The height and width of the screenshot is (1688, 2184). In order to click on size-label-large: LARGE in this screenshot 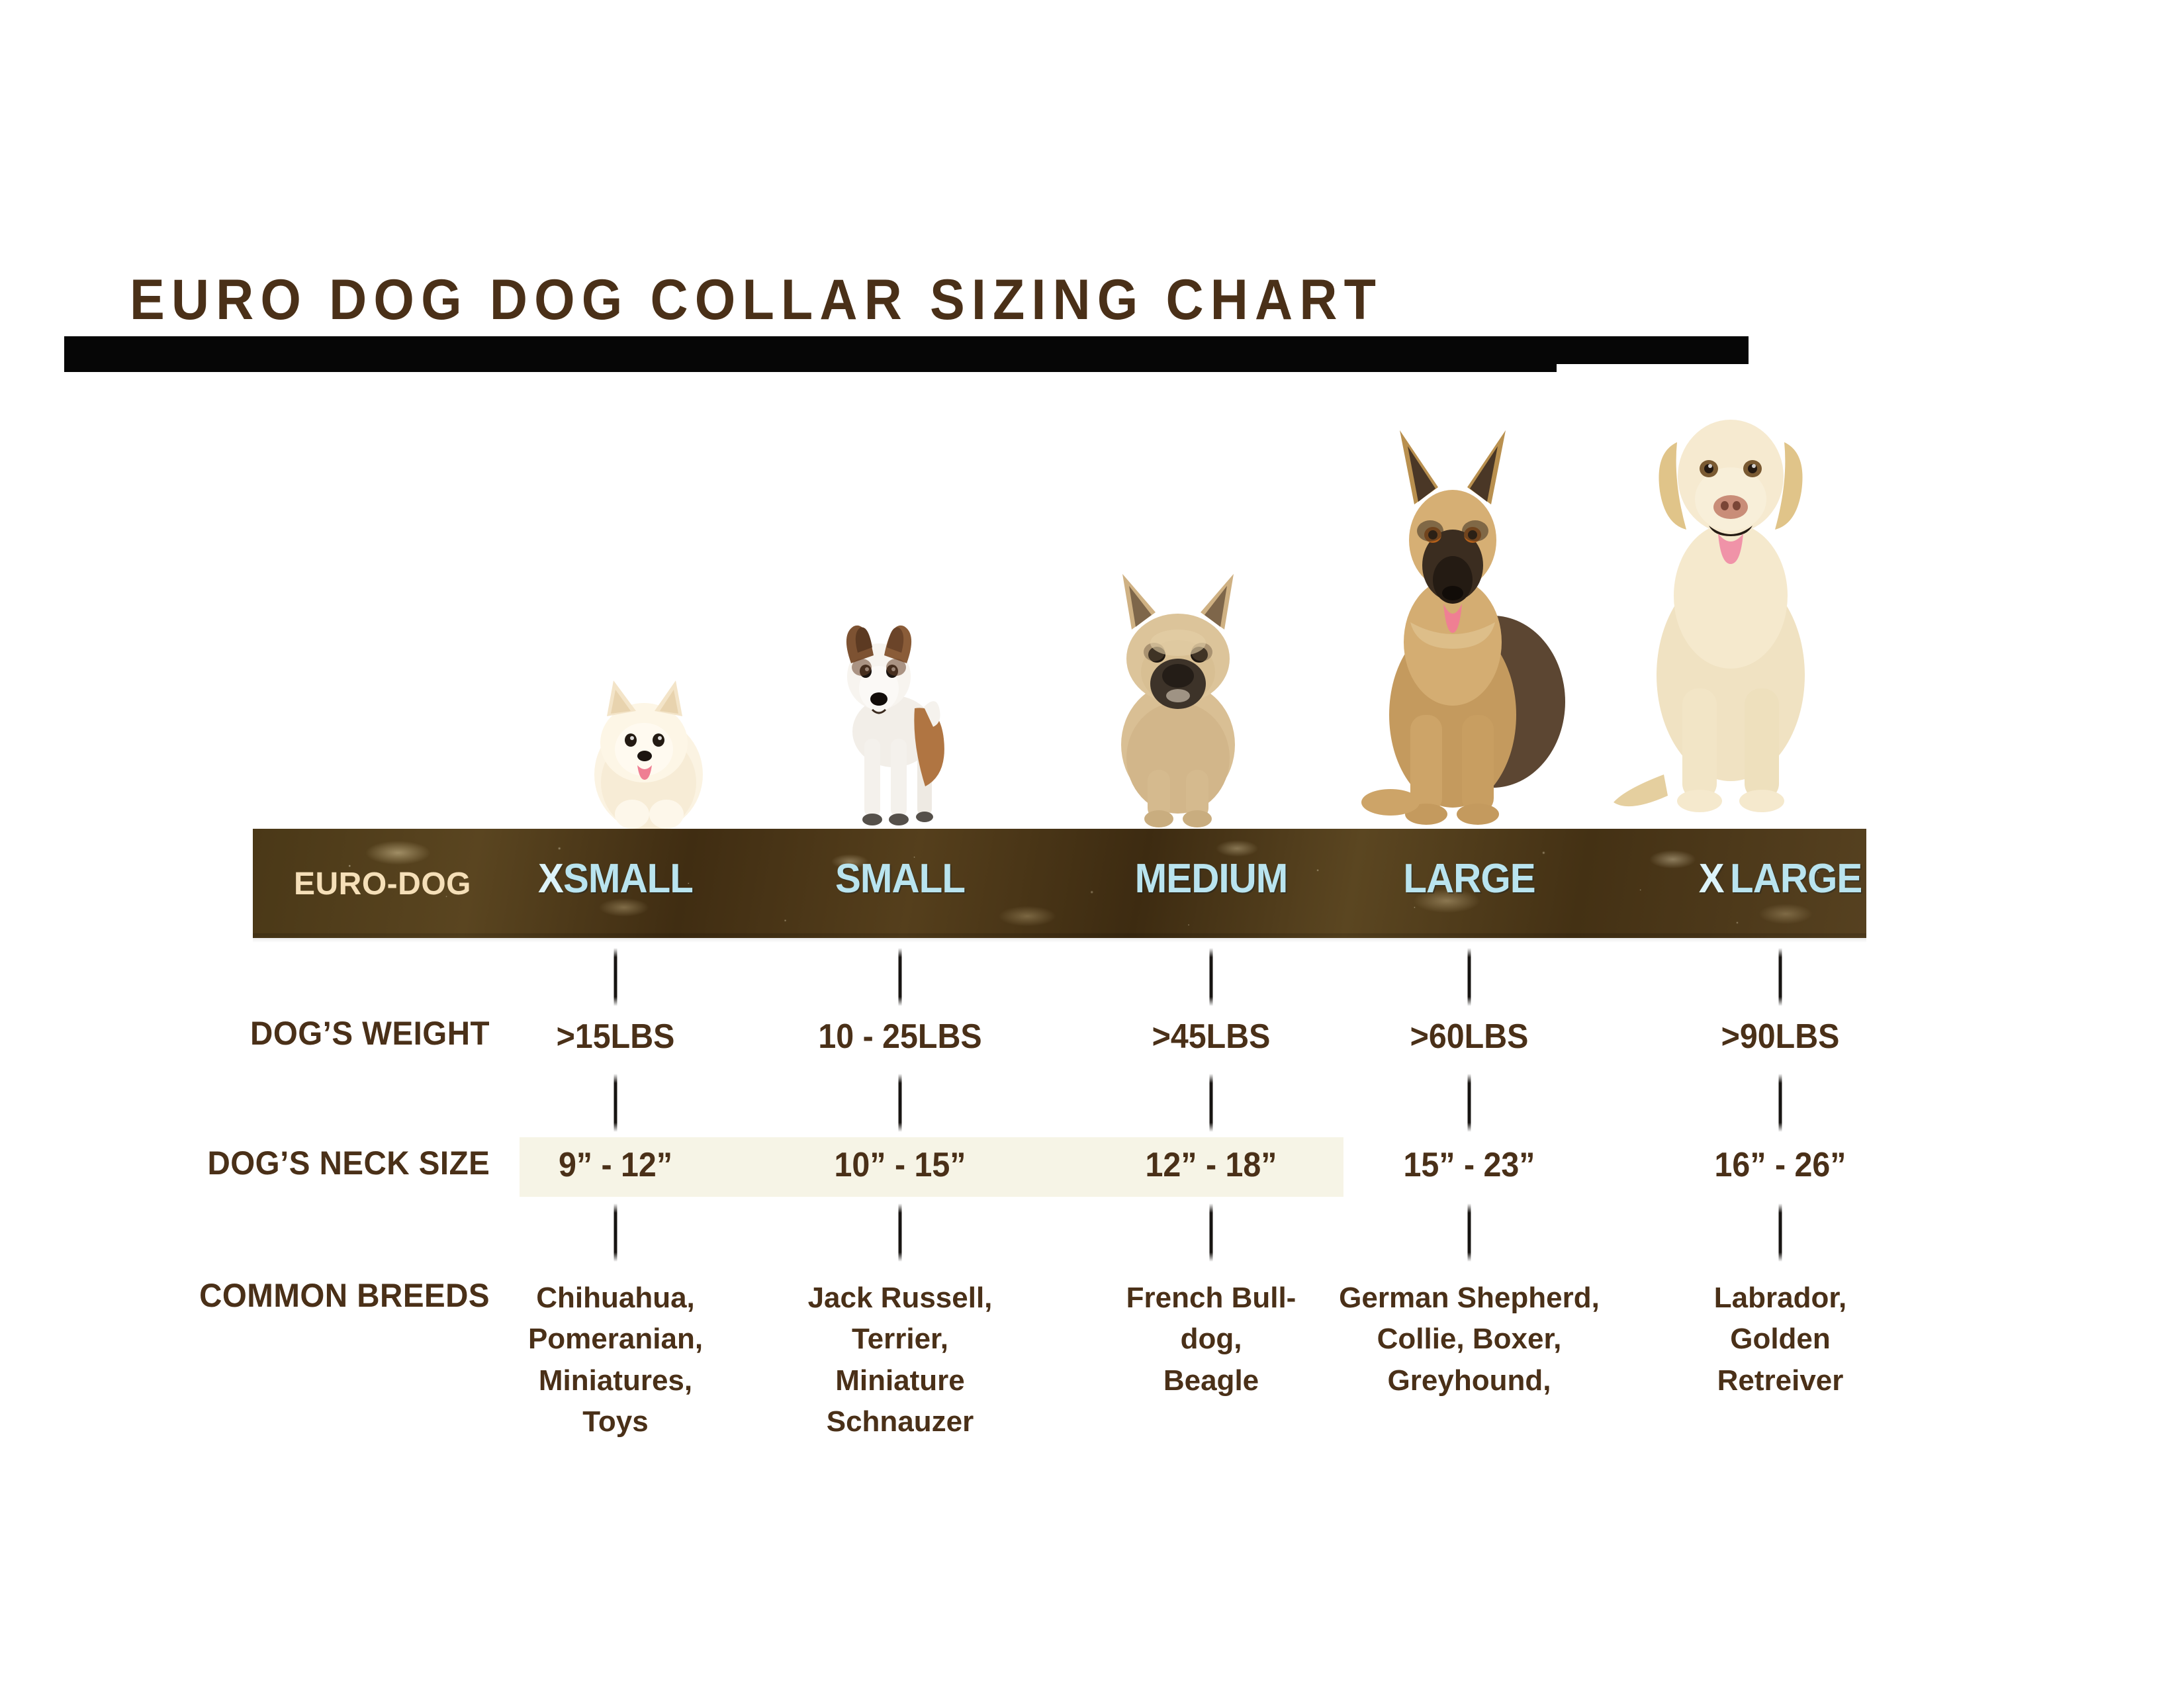, I will do `click(1469, 878)`.